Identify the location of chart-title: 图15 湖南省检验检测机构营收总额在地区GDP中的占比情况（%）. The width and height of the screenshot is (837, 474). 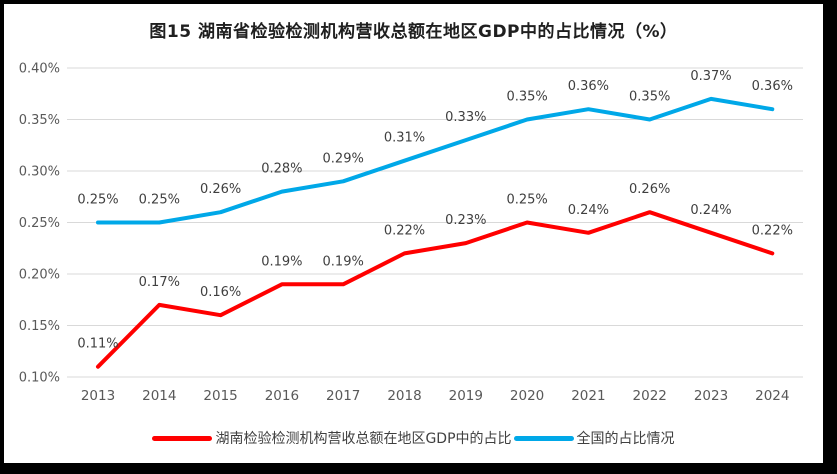
(413, 32).